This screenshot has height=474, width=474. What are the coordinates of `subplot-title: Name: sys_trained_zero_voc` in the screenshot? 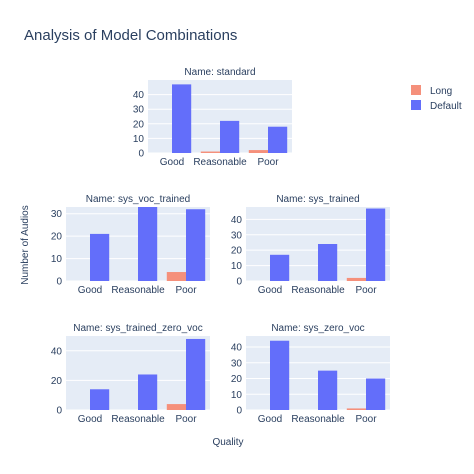 It's located at (138, 328).